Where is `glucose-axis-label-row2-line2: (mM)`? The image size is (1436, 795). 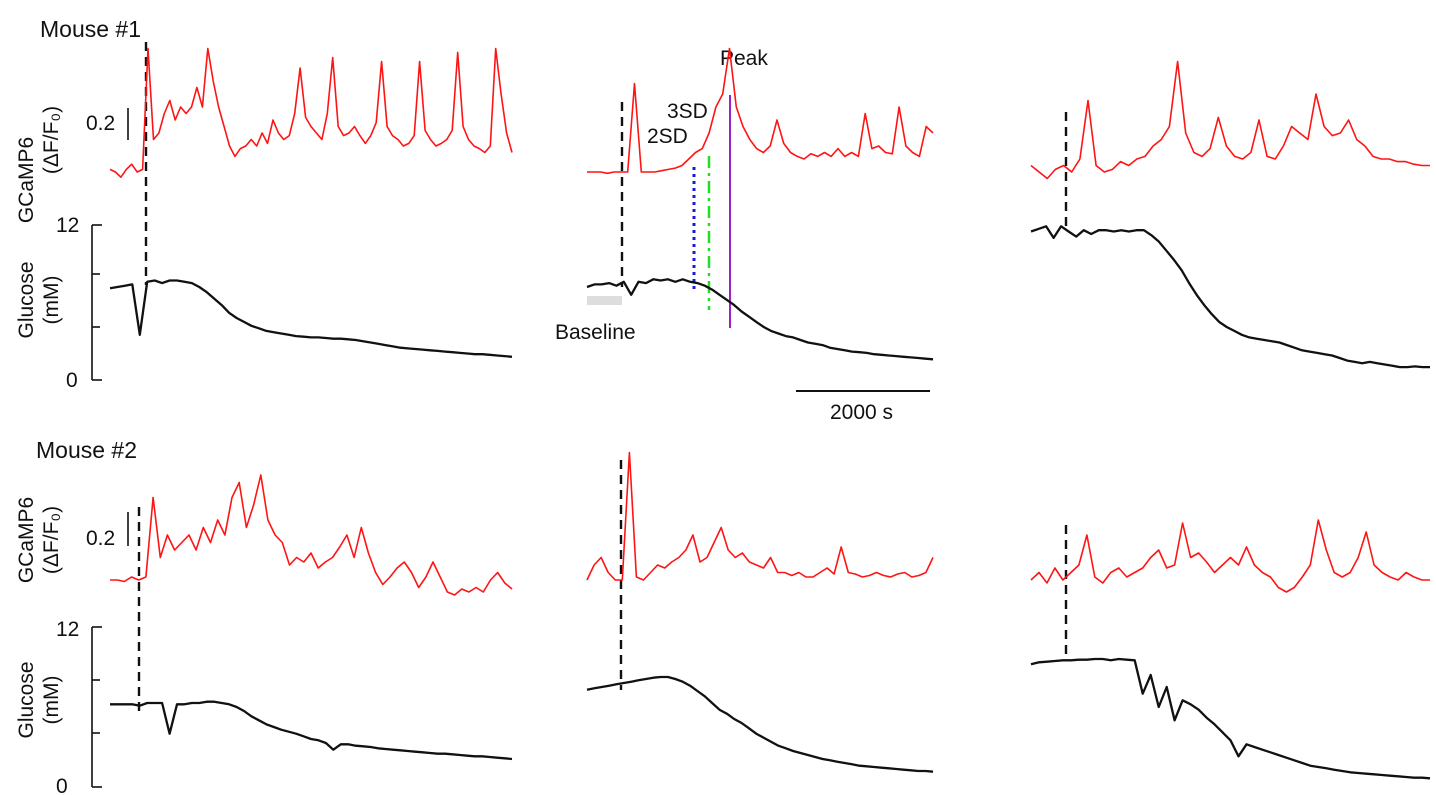
glucose-axis-label-row2-line2: (mM) is located at coordinates (51, 700).